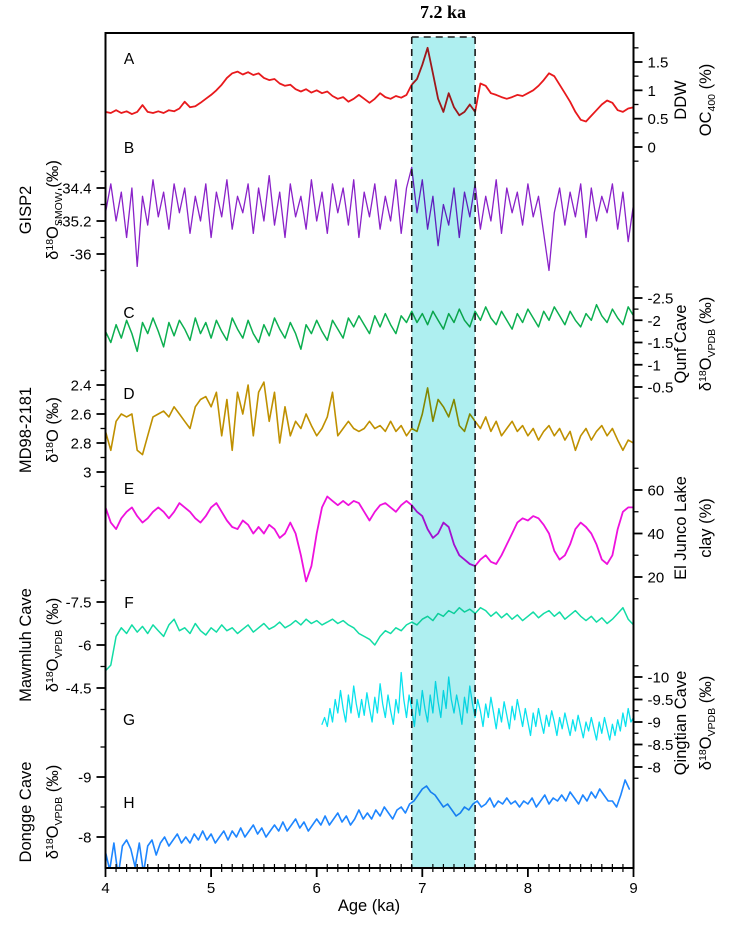 This screenshot has width=734, height=928. I want to click on y-tick-label: -4.5, so click(79, 689).